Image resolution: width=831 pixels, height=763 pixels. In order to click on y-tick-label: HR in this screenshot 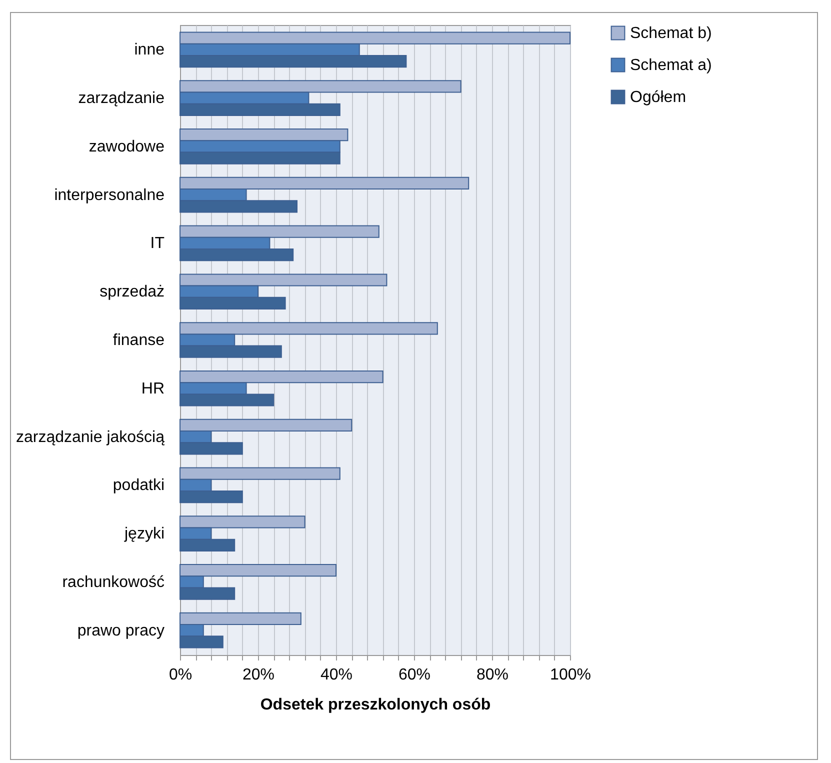, I will do `click(152, 389)`.